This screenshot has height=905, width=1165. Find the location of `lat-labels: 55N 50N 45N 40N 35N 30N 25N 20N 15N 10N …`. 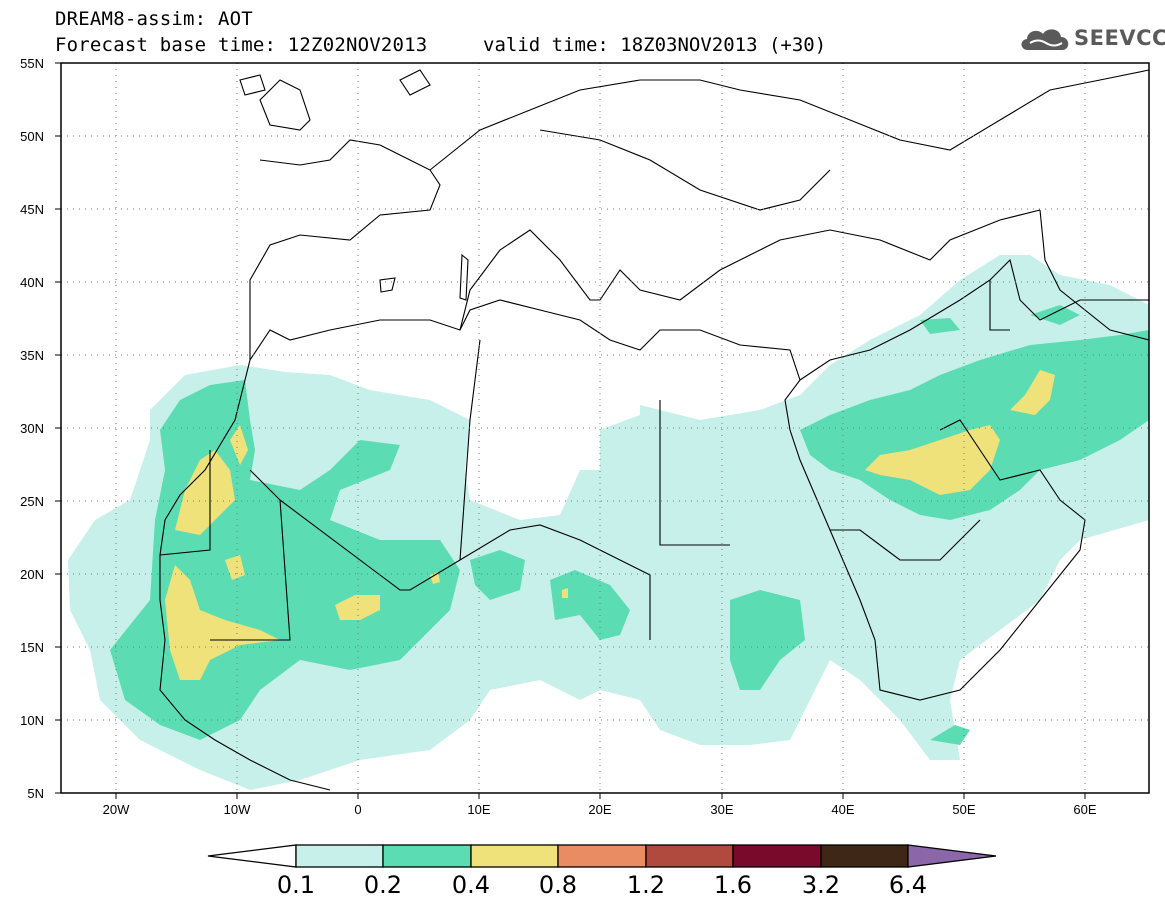

lat-labels: 55N 50N 45N 40N 35N 30N 25N 20N 15N 10N … is located at coordinates (32, 428).